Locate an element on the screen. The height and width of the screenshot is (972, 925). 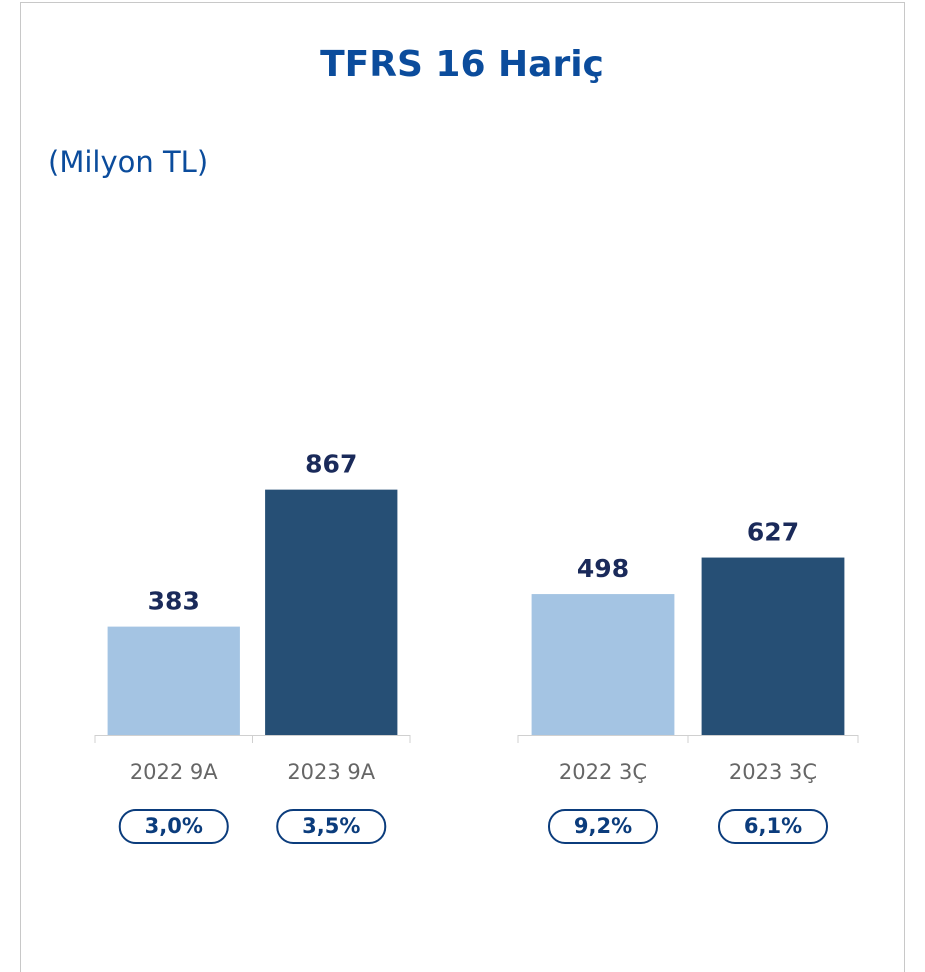
badge-label: 3,5% is located at coordinates (331, 826).